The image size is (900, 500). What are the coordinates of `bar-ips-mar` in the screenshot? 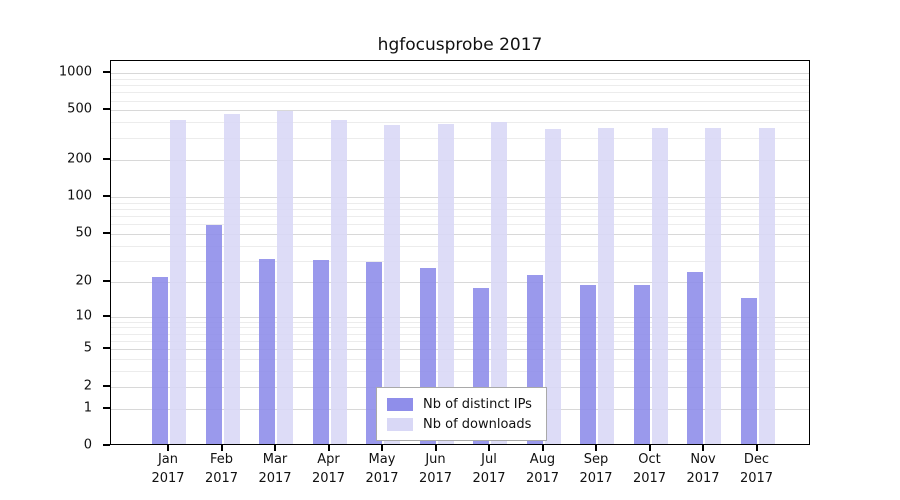 It's located at (267, 351).